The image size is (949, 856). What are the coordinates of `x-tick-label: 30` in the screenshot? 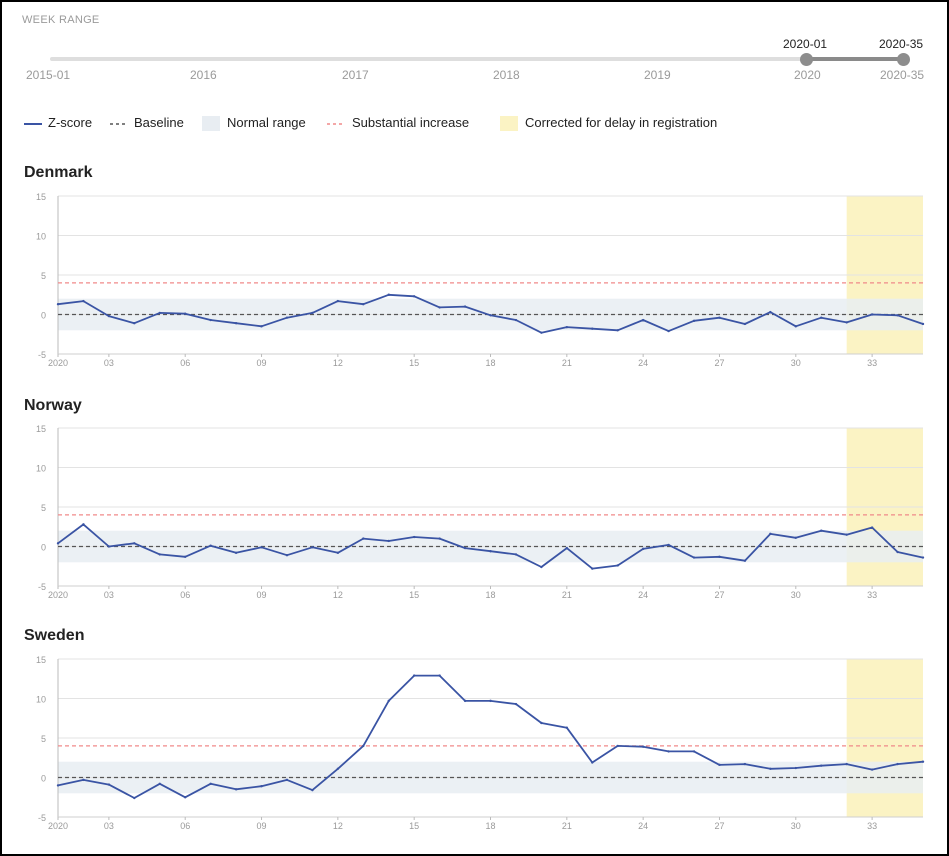 It's located at (796, 362).